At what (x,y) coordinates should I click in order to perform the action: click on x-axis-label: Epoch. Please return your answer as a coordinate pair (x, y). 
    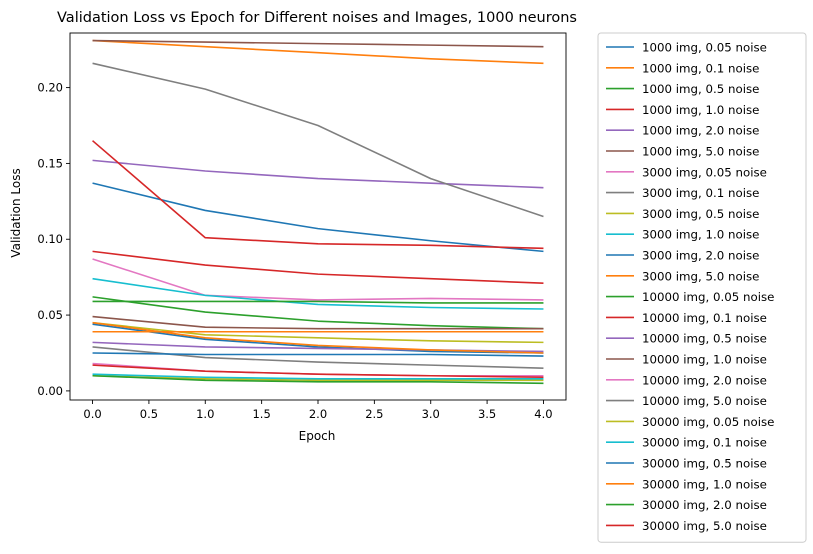
    Looking at the image, I should click on (317, 436).